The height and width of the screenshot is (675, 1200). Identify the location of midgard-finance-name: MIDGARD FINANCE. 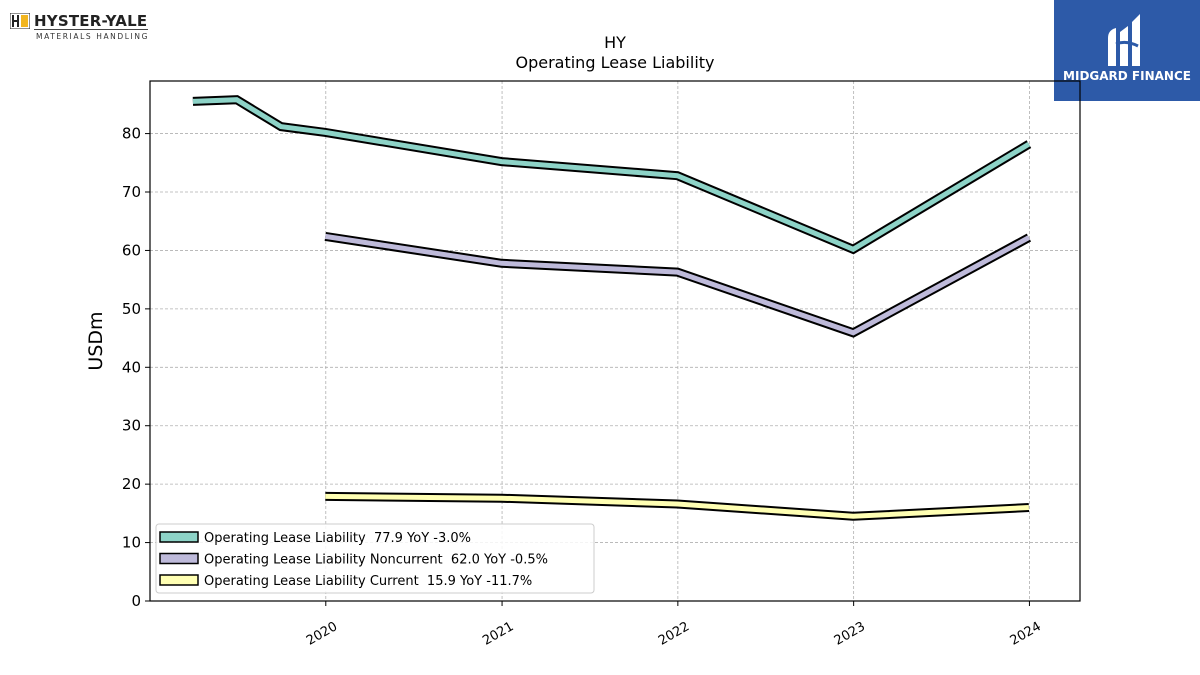
(1127, 76).